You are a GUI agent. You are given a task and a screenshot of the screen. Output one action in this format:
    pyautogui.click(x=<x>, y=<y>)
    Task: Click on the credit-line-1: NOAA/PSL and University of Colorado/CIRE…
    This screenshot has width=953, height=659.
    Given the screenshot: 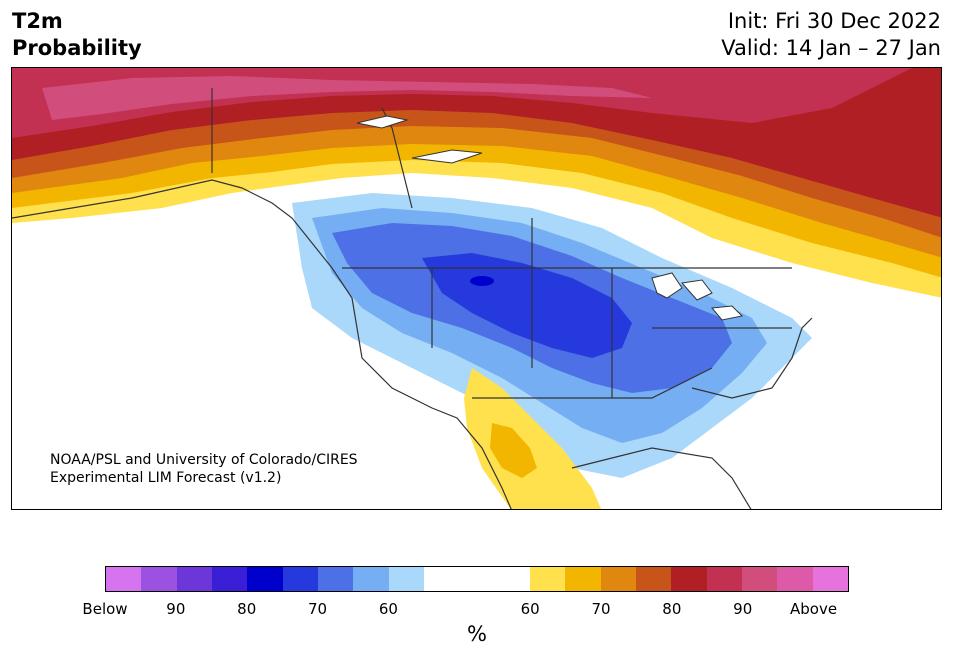 What is the action you would take?
    pyautogui.click(x=204, y=460)
    